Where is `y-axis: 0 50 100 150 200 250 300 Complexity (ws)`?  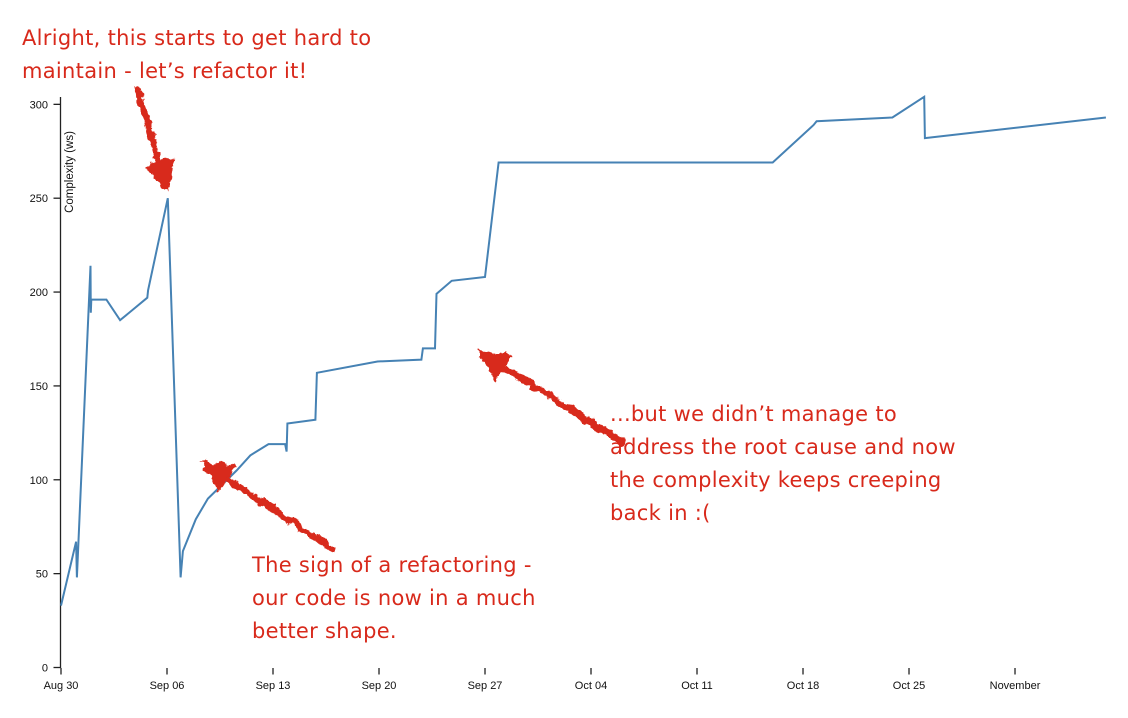 y-axis: 0 50 100 150 200 250 300 Complexity (ws) is located at coordinates (53, 386).